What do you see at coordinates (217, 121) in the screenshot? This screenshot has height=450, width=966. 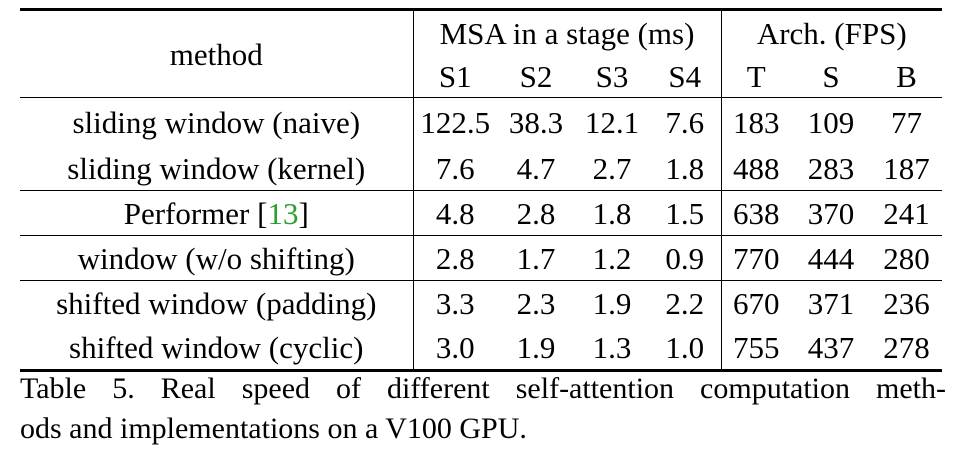 I see `method-cell: sliding window (naive)` at bounding box center [217, 121].